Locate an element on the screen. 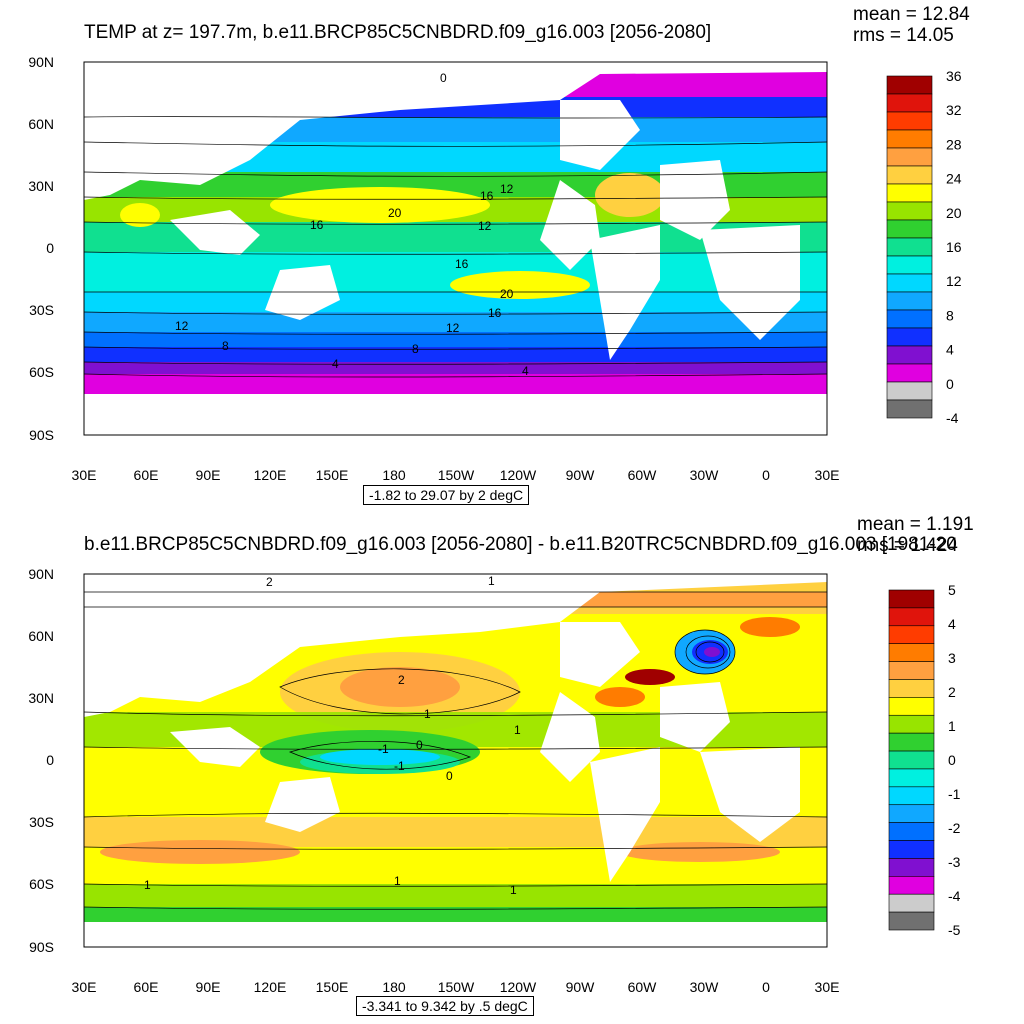  colorbar-label: 28 is located at coordinates (954, 144).